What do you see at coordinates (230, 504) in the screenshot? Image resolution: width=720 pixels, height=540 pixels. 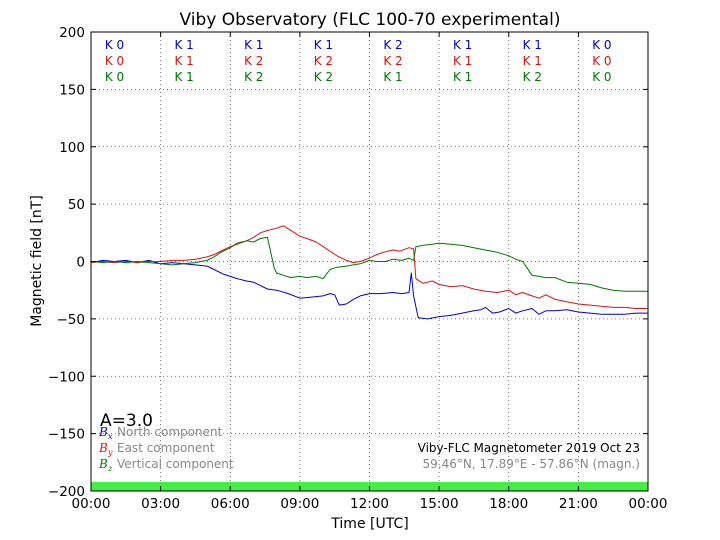 I see `x-tick-label: 06:00` at bounding box center [230, 504].